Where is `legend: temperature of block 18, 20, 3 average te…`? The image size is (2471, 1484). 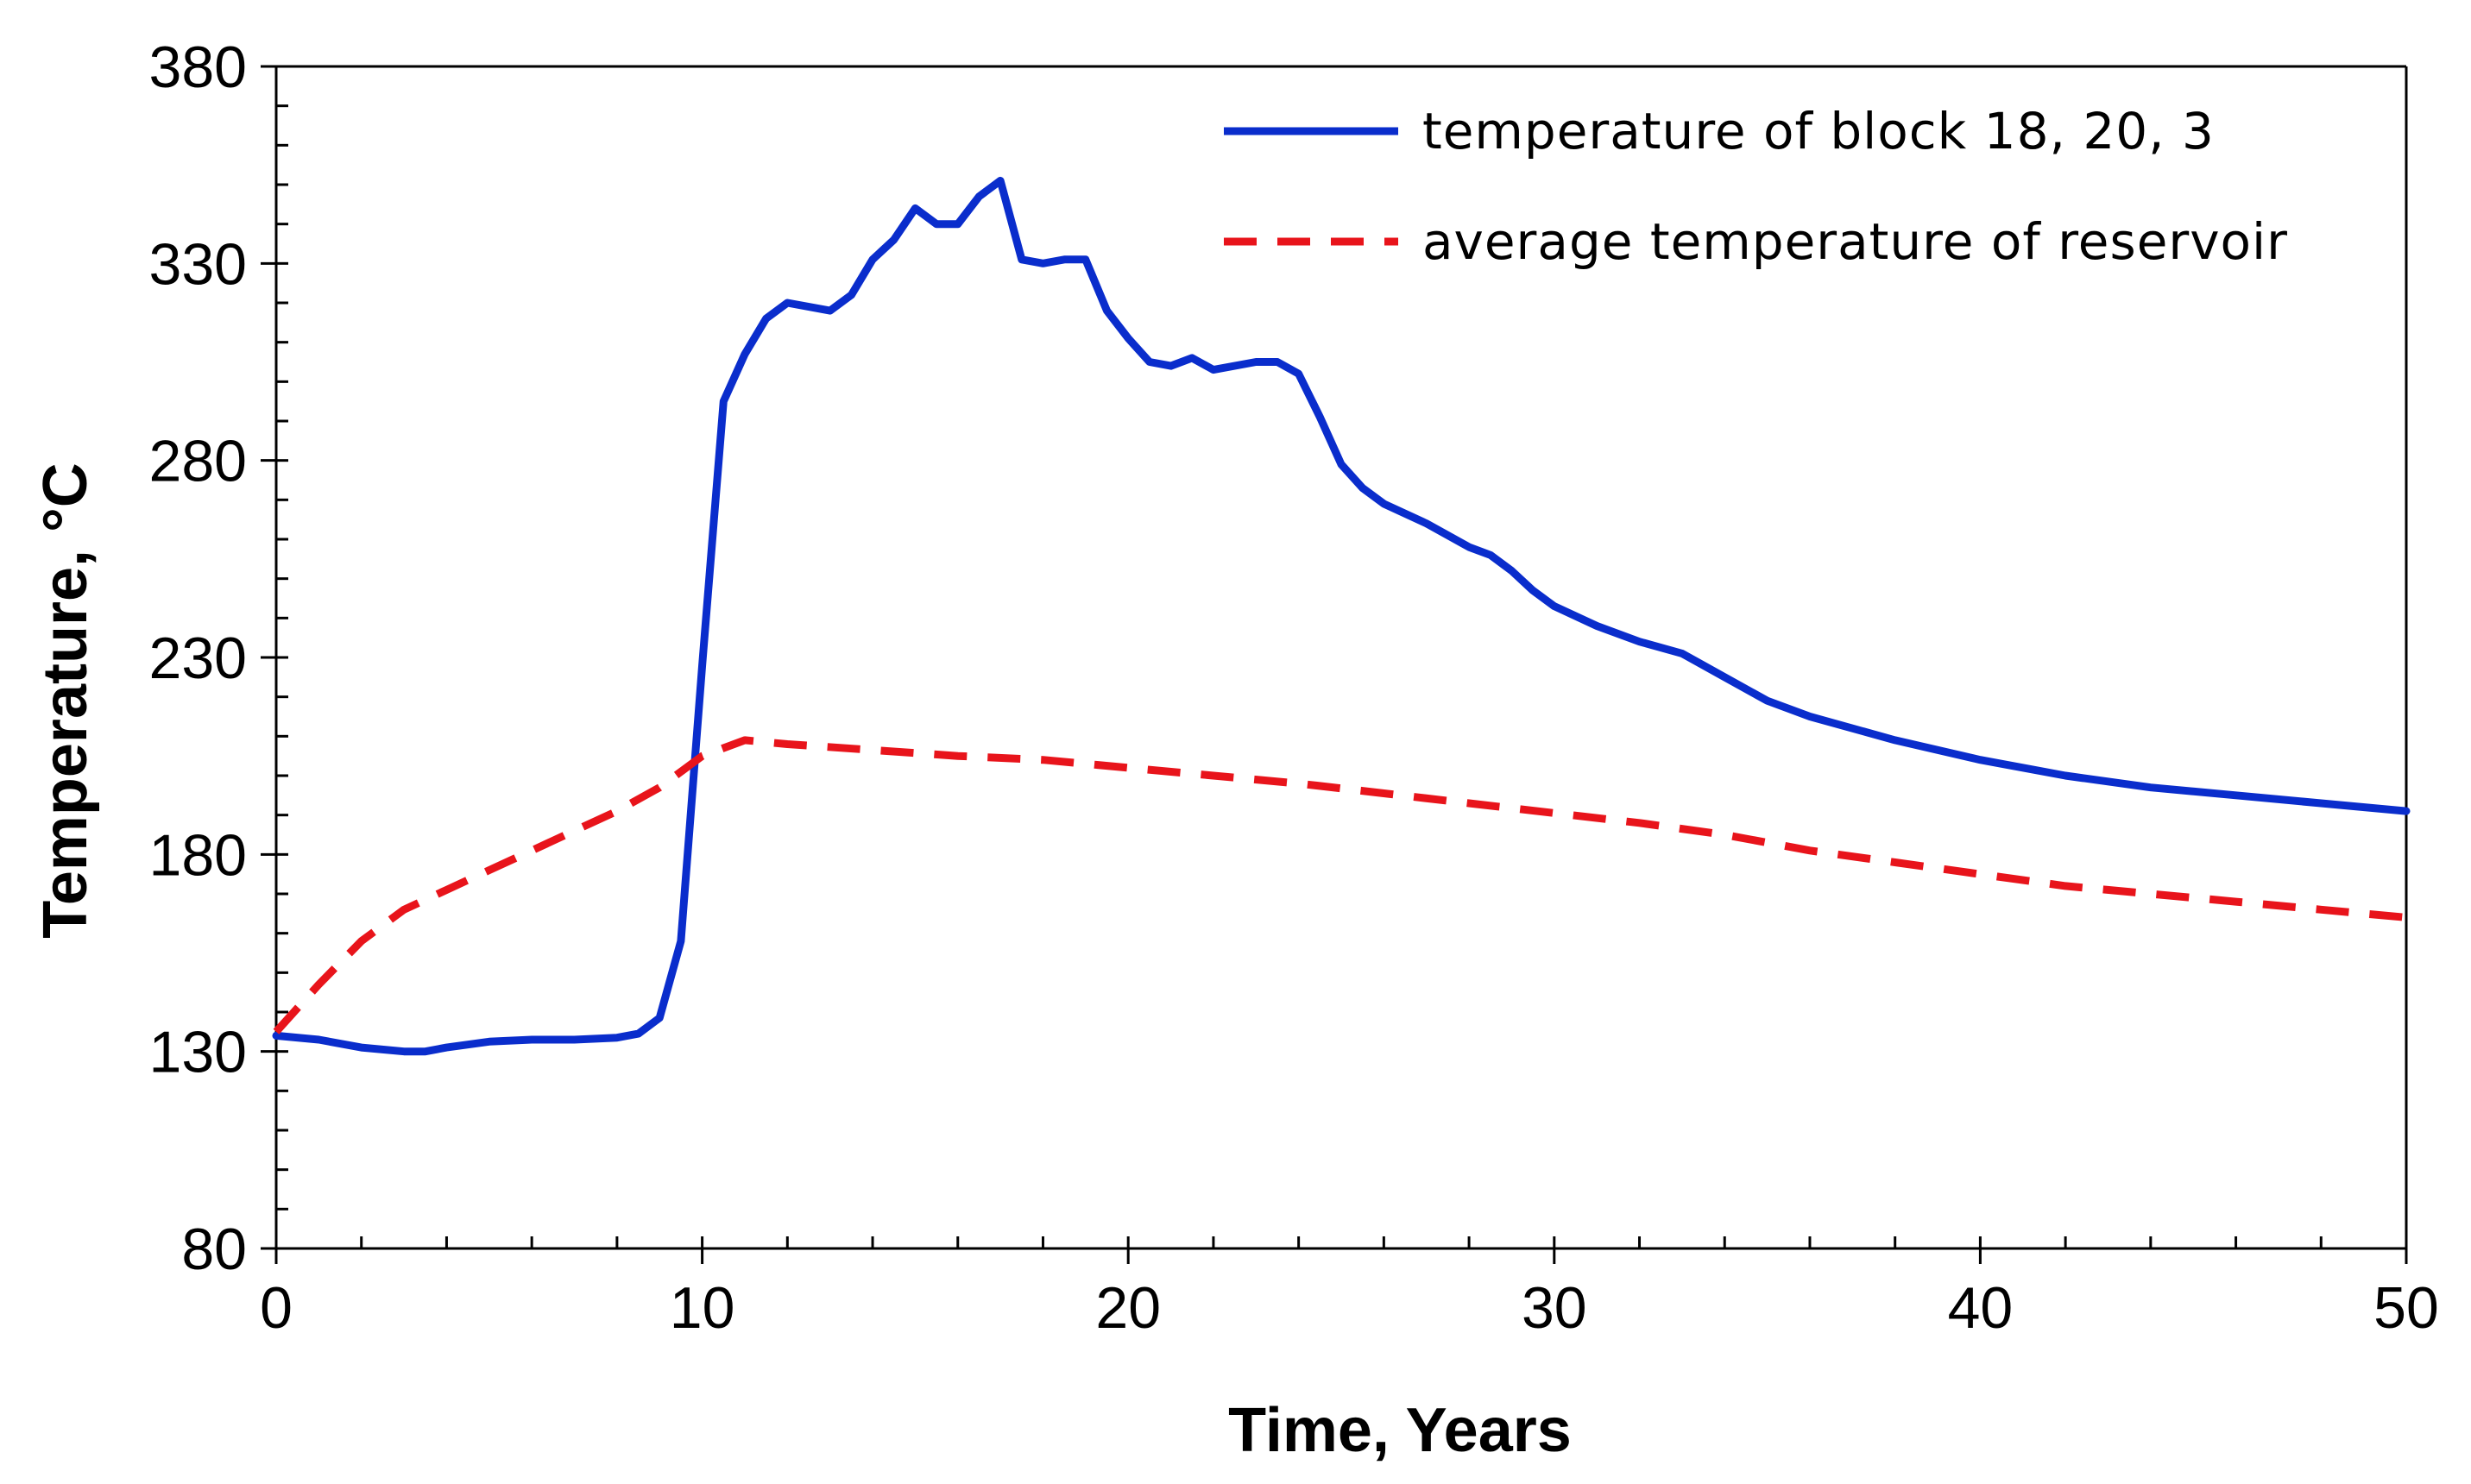 legend: temperature of block 18, 20, 3 average te… is located at coordinates (1756, 186).